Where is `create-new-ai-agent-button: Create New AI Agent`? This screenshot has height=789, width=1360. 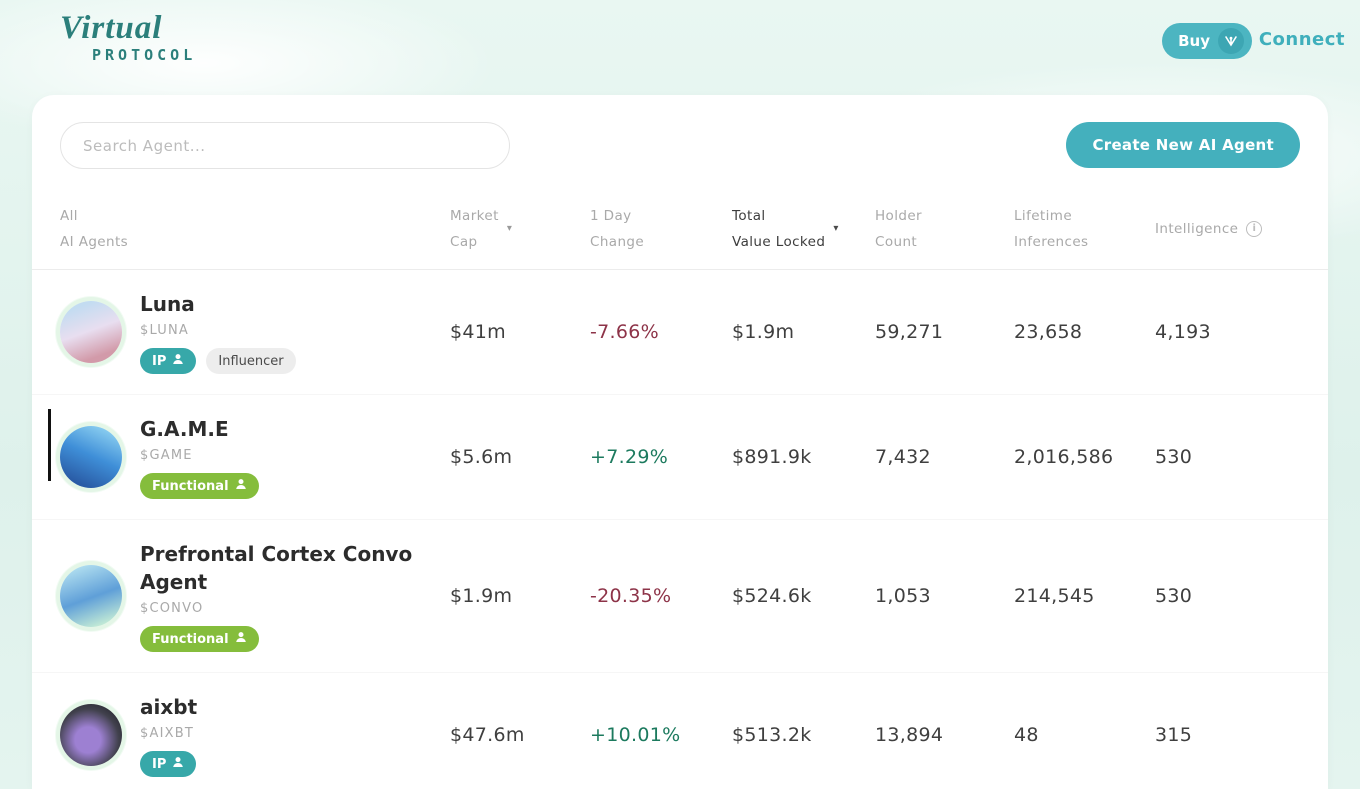
create-new-ai-agent-button: Create New AI Agent is located at coordinates (1183, 145).